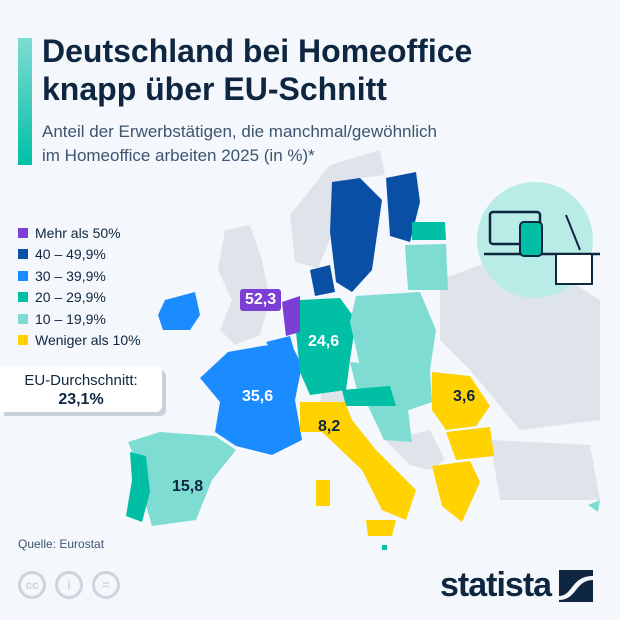 This screenshot has height=620, width=620. I want to click on nd-icon: =, so click(106, 585).